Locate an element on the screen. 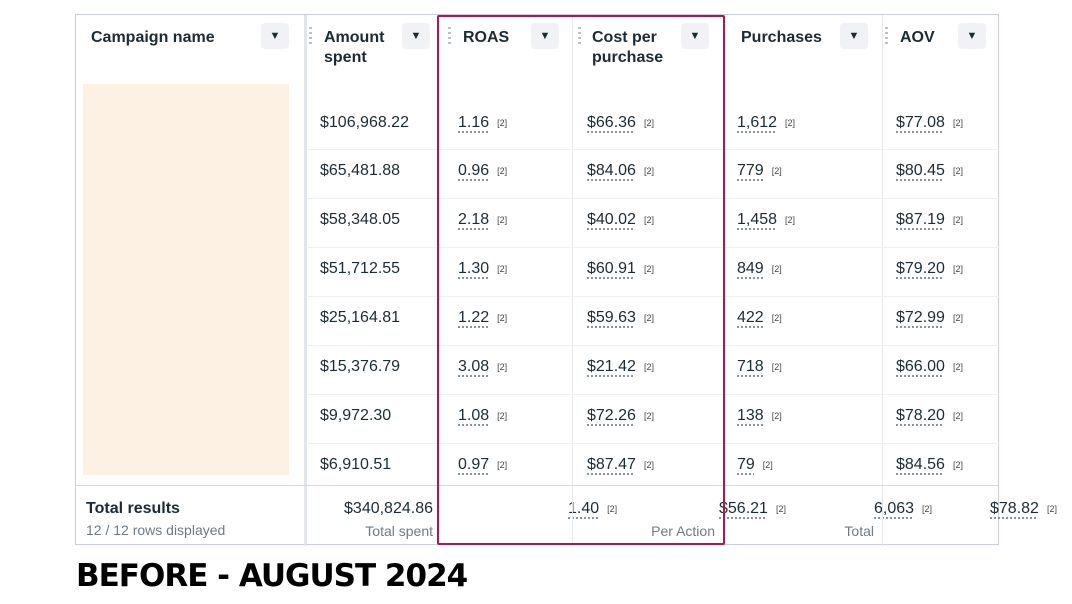 The width and height of the screenshot is (1072, 604). metric-value-link: 779 is located at coordinates (750, 171).